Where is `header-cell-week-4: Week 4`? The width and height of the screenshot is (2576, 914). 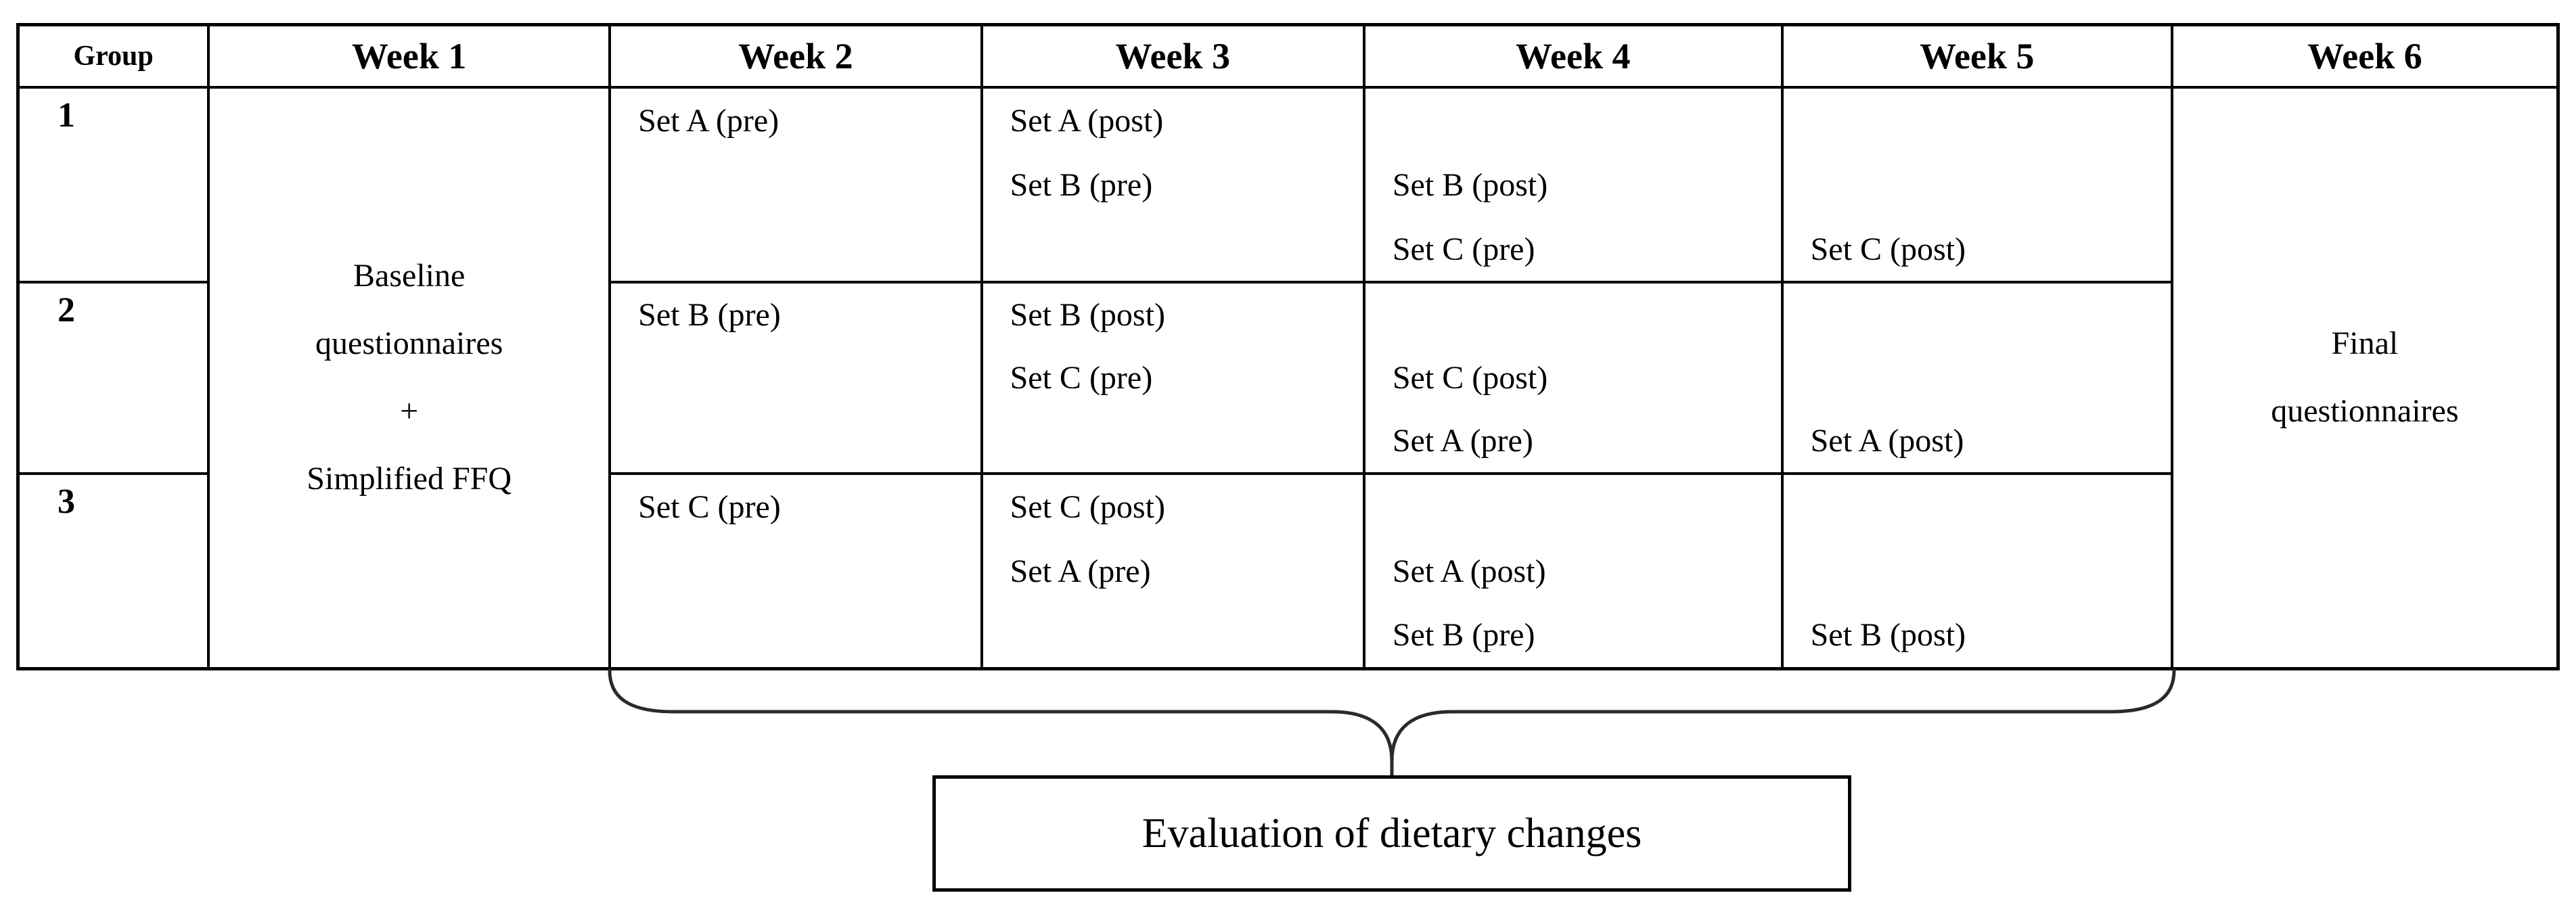
header-cell-week-4: Week 4 is located at coordinates (1573, 56).